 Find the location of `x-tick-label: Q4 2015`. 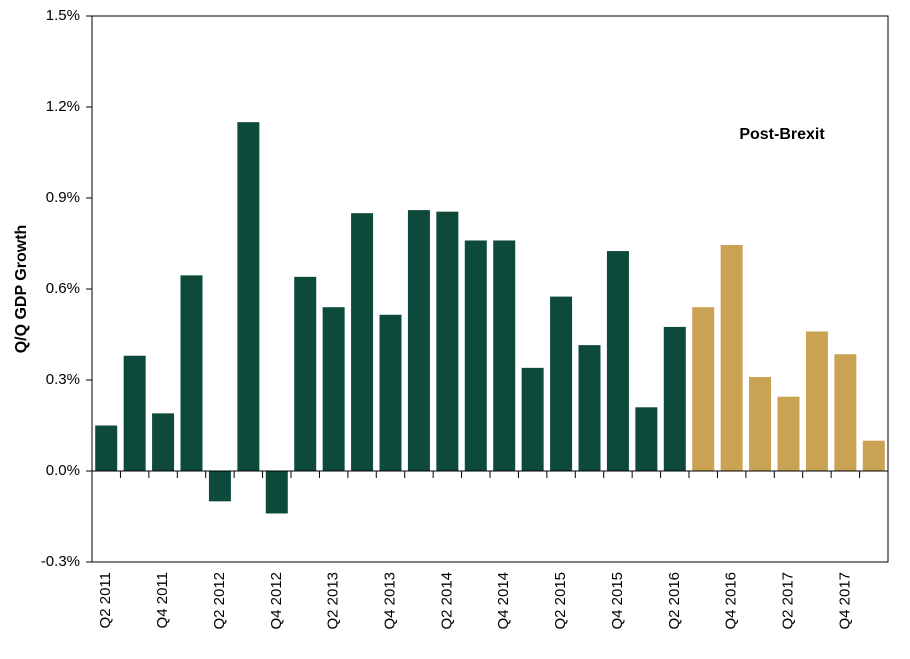

x-tick-label: Q4 2015 is located at coordinates (617, 601).